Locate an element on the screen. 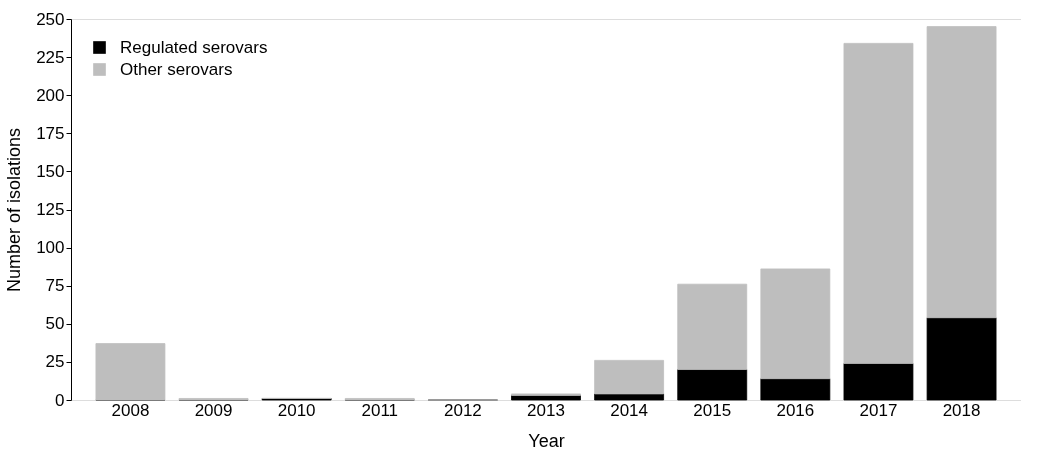 This screenshot has height=464, width=1038. x-tick-label: 2010 is located at coordinates (296, 410).